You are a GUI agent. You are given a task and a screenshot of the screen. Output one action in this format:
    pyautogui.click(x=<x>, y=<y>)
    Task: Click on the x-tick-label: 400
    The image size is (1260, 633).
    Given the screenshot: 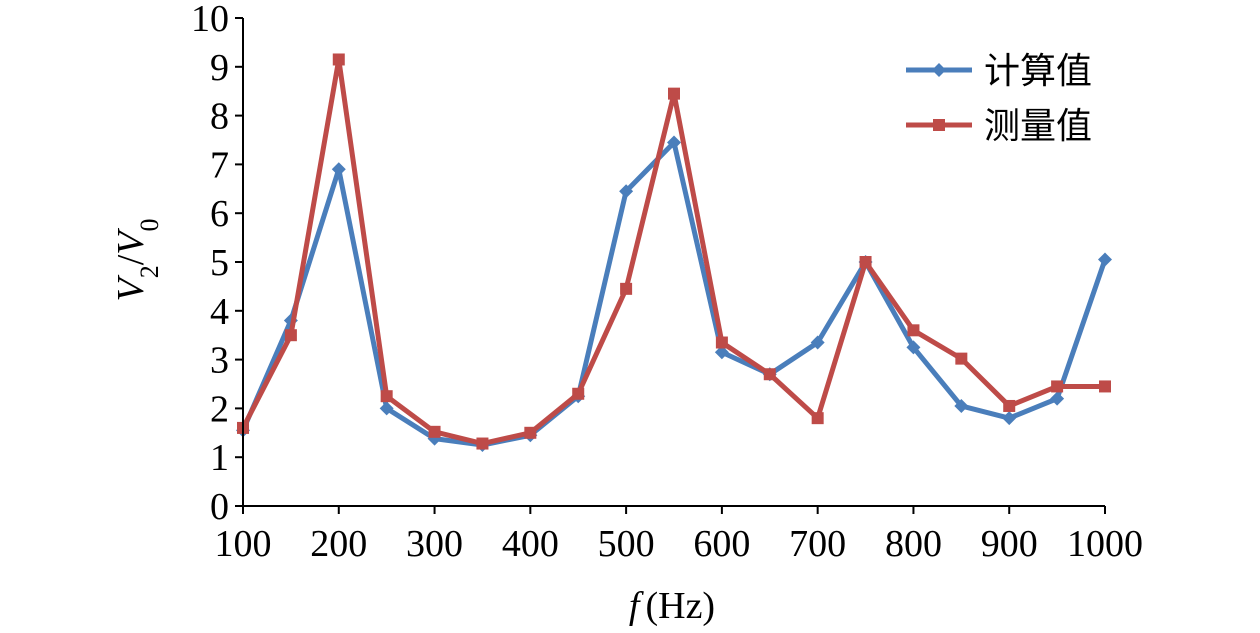 What is the action you would take?
    pyautogui.click(x=530, y=544)
    